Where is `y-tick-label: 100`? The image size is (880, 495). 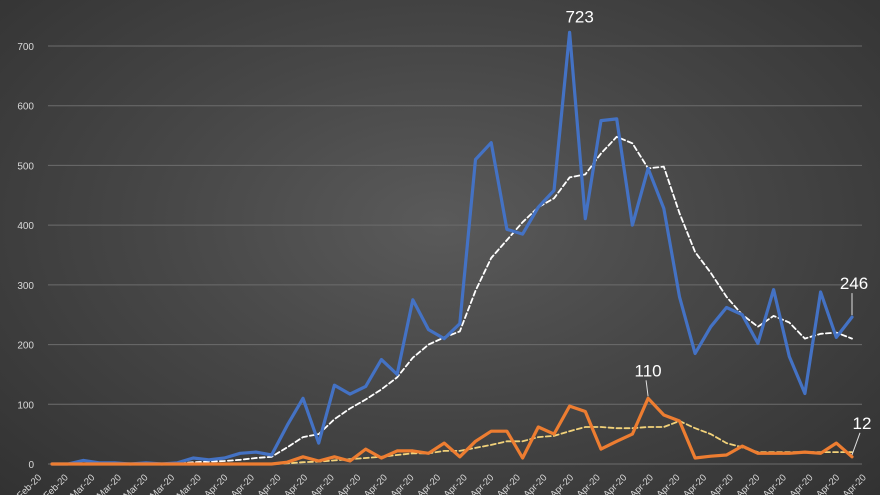 y-tick-label: 100 is located at coordinates (25, 405).